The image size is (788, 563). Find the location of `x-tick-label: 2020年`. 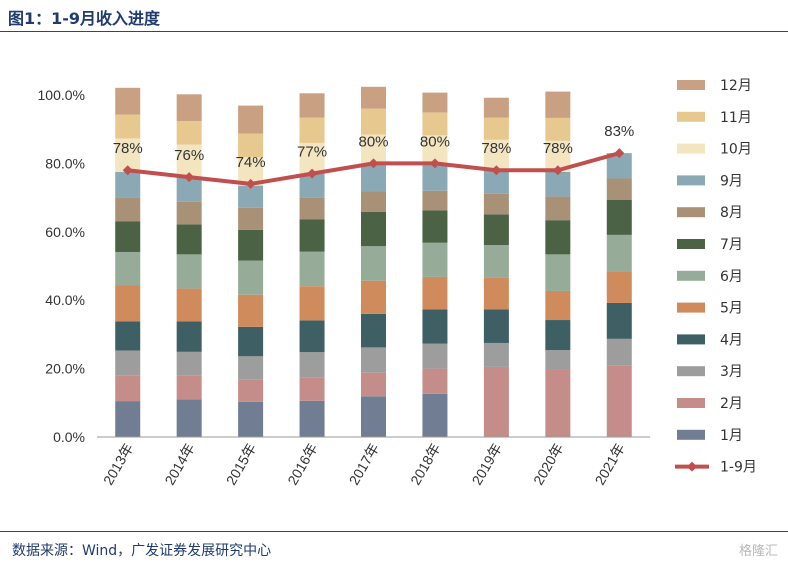

x-tick-label: 2020年 is located at coordinates (548, 464).